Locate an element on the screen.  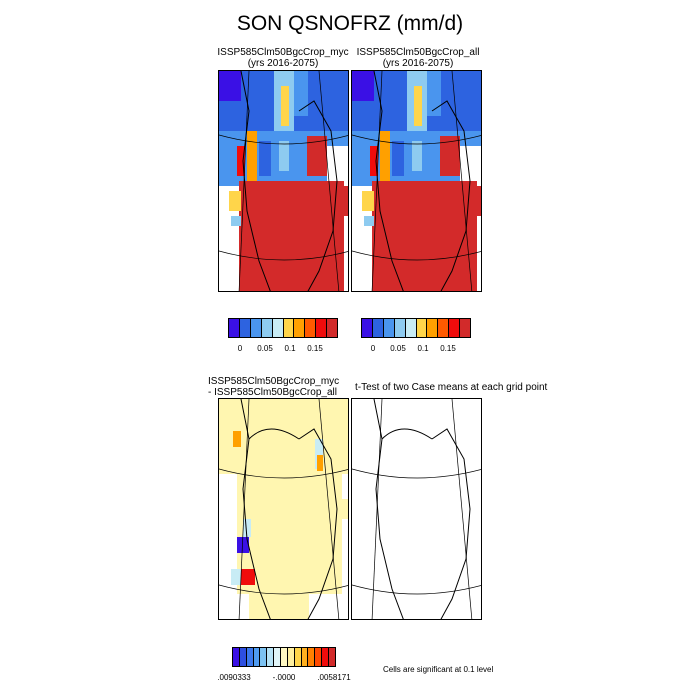
panel-title-diff-line2: - ISSP585Clm50BgcCrop_all is located at coordinates (272, 392).